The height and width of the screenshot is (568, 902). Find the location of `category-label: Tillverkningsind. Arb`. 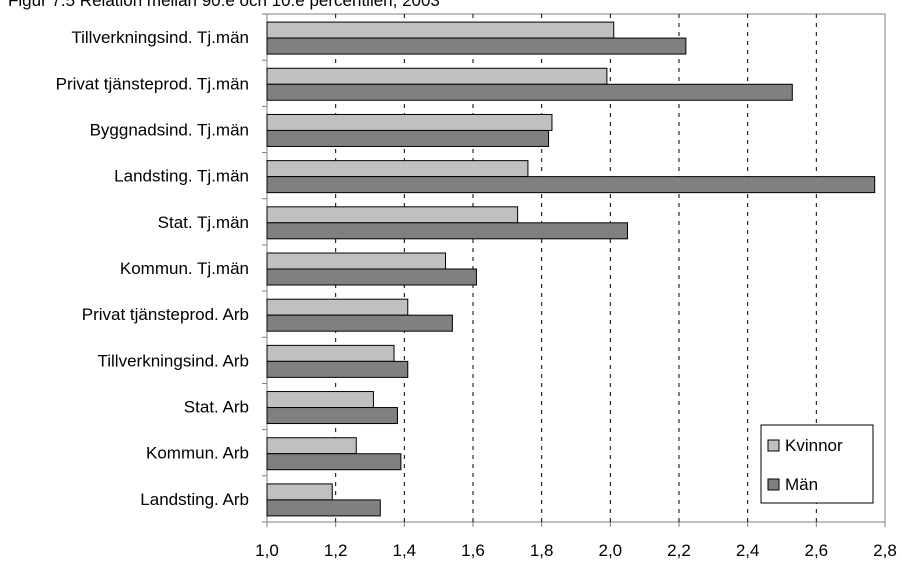

category-label: Tillverkningsind. Arb is located at coordinates (174, 360).